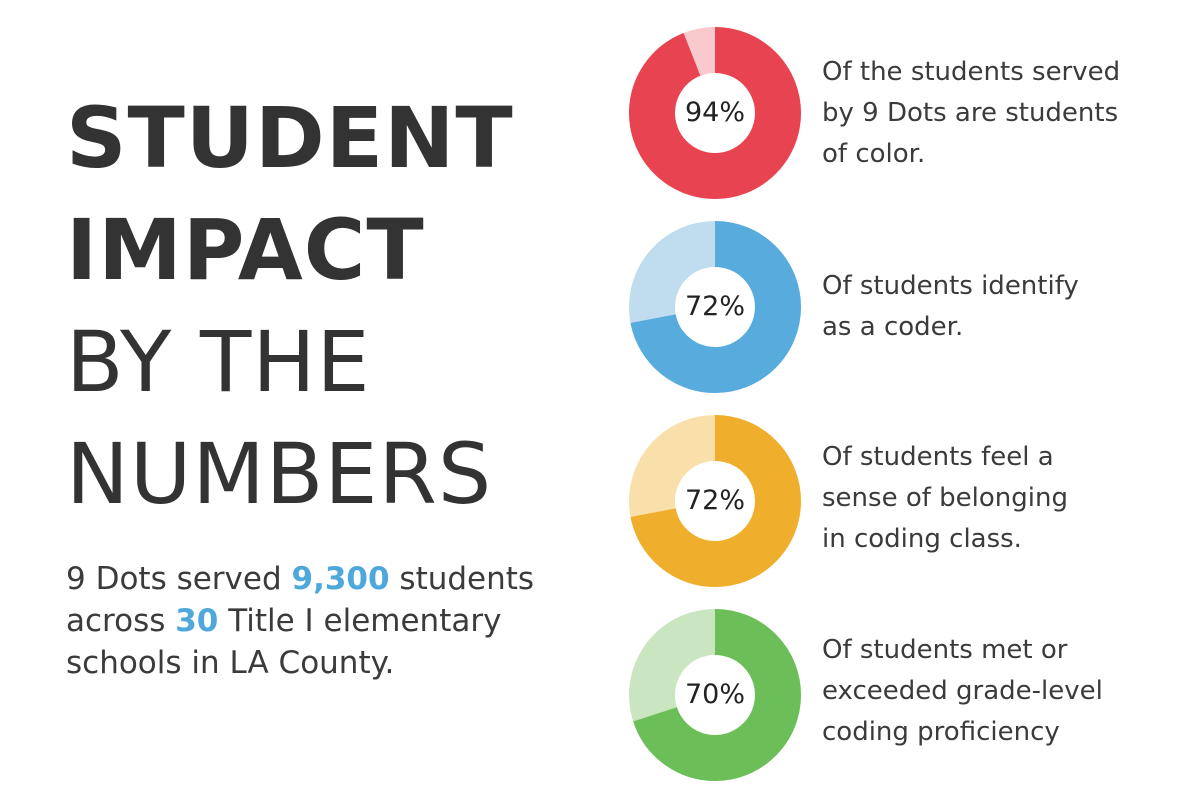 The width and height of the screenshot is (1200, 800). I want to click on summary-part-3: Title I elementary schools in LA County., so click(284, 642).